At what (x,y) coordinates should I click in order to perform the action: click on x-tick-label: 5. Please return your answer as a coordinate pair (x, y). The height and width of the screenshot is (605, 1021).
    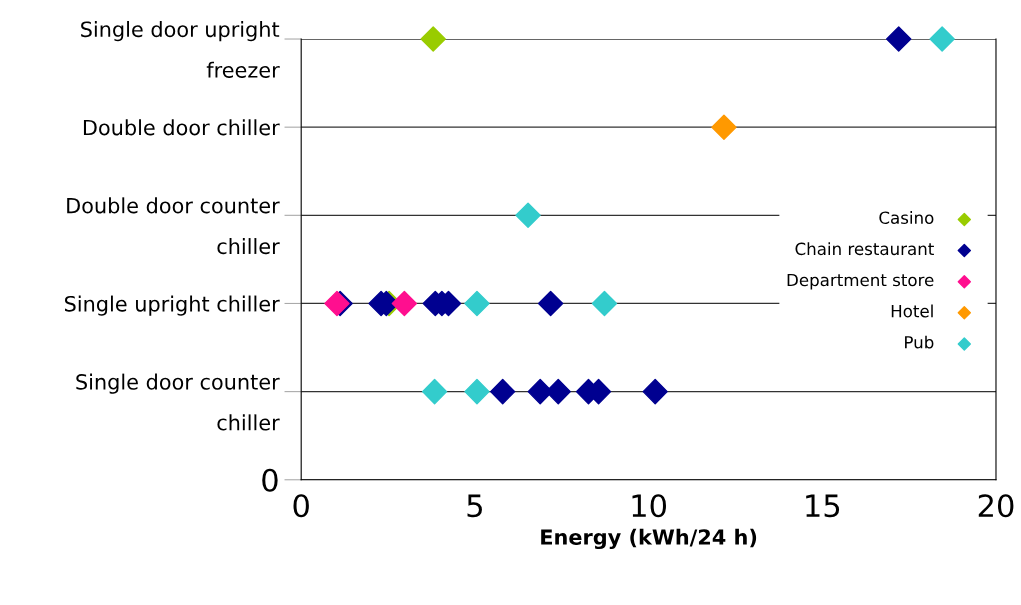
    Looking at the image, I should click on (474, 506).